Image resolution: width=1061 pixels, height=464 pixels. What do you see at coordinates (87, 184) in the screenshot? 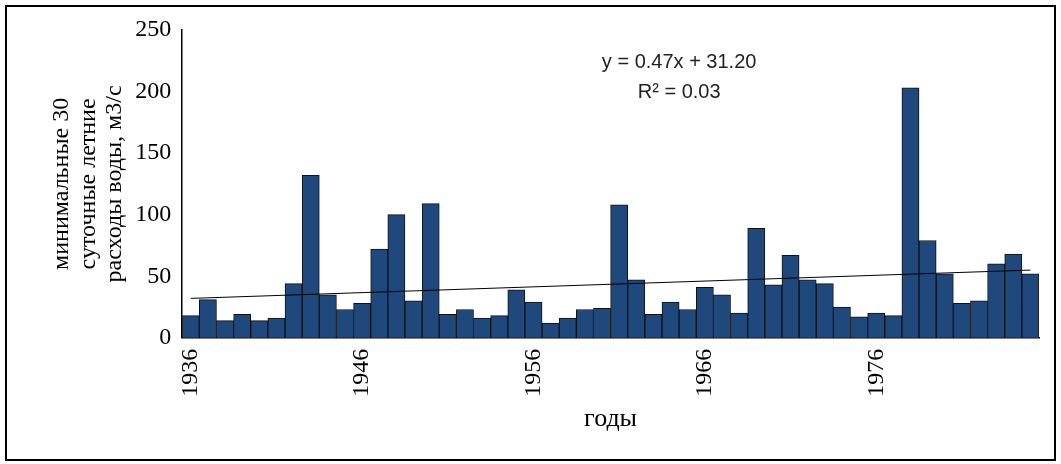
I see `y-axis-title: минимальные 30 суточные летние расходы воды, м3/с` at bounding box center [87, 184].